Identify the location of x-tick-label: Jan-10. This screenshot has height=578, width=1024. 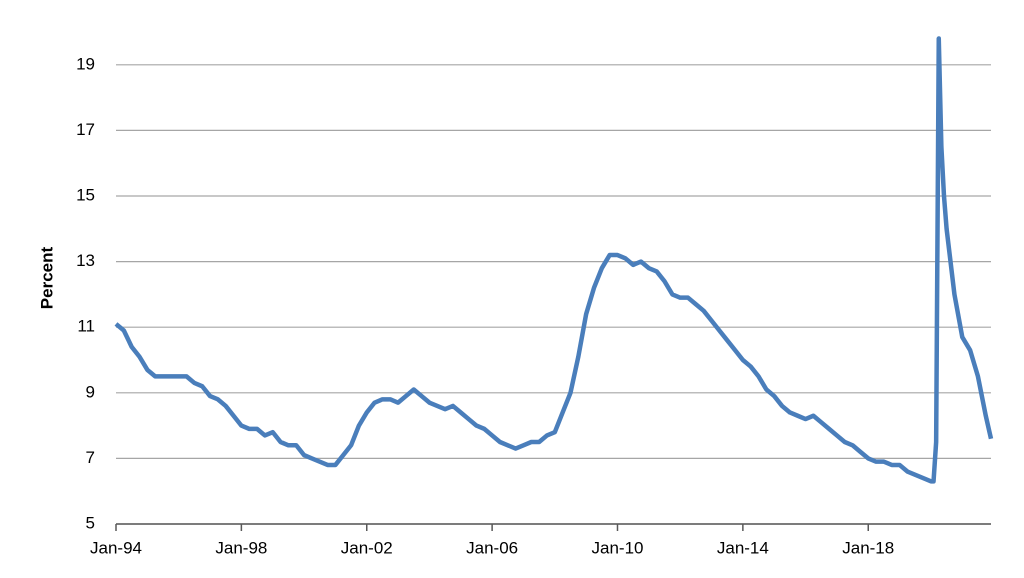
(618, 547).